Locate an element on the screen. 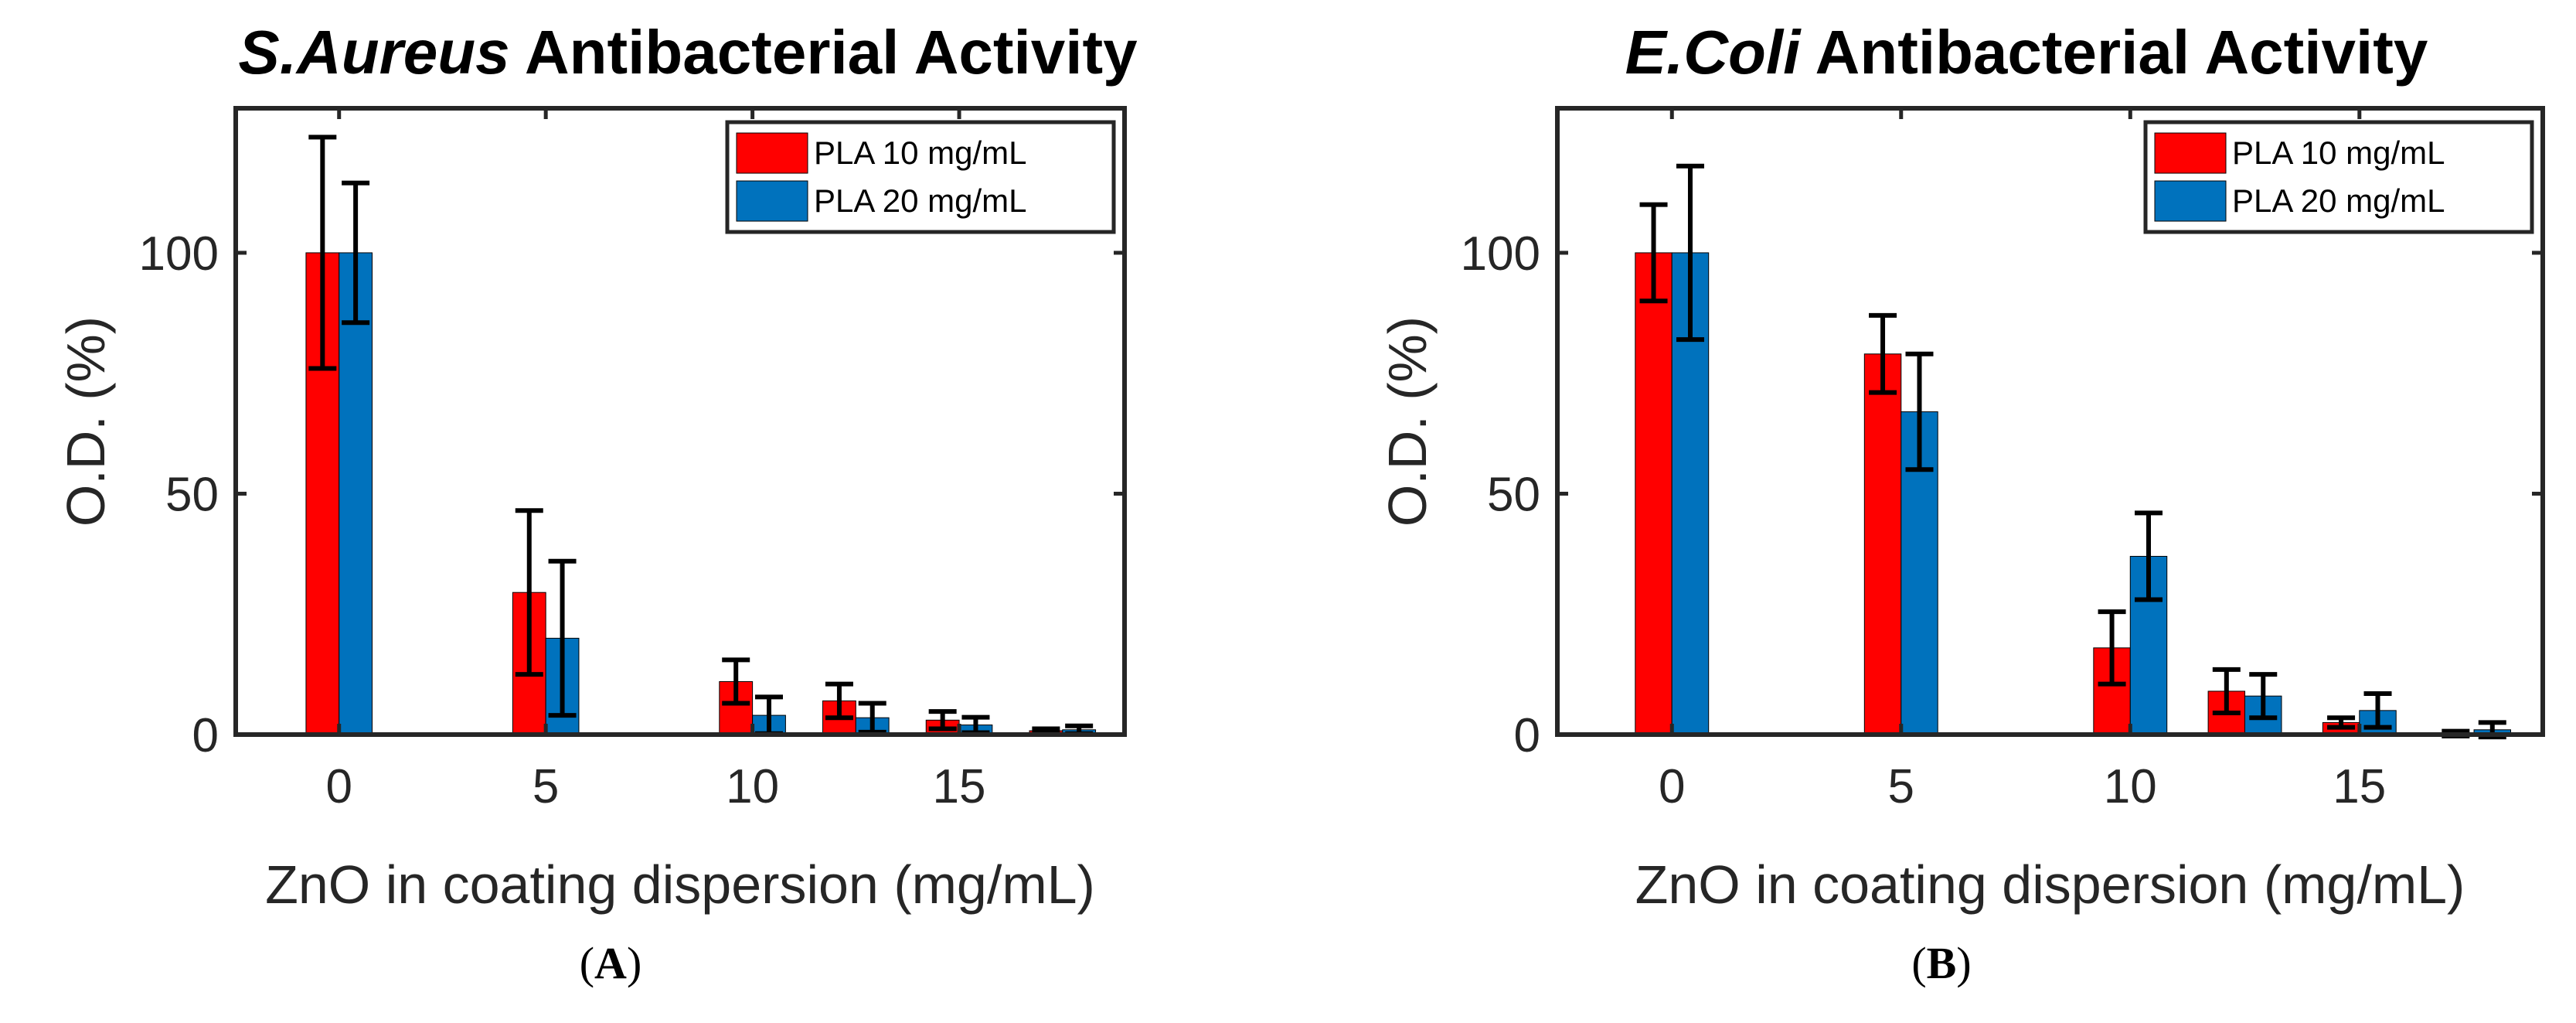 This screenshot has width=2576, height=1023. panel-caption-letter: B is located at coordinates (1942, 963).